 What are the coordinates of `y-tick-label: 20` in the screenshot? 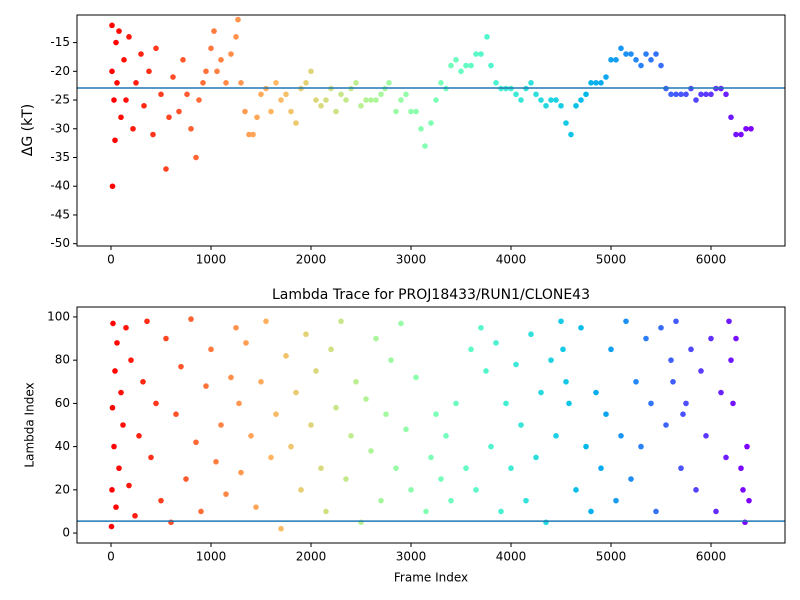 It's located at (62, 489).